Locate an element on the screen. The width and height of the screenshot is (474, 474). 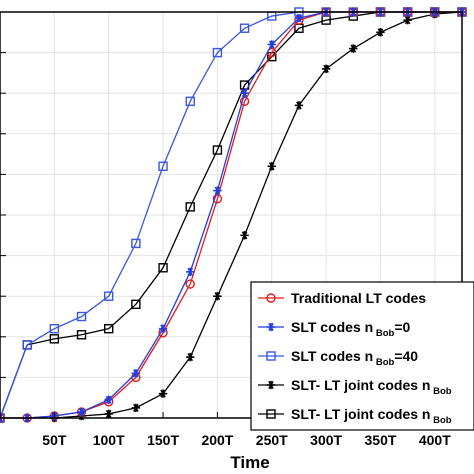
x-tick-label: 150T is located at coordinates (163, 440).